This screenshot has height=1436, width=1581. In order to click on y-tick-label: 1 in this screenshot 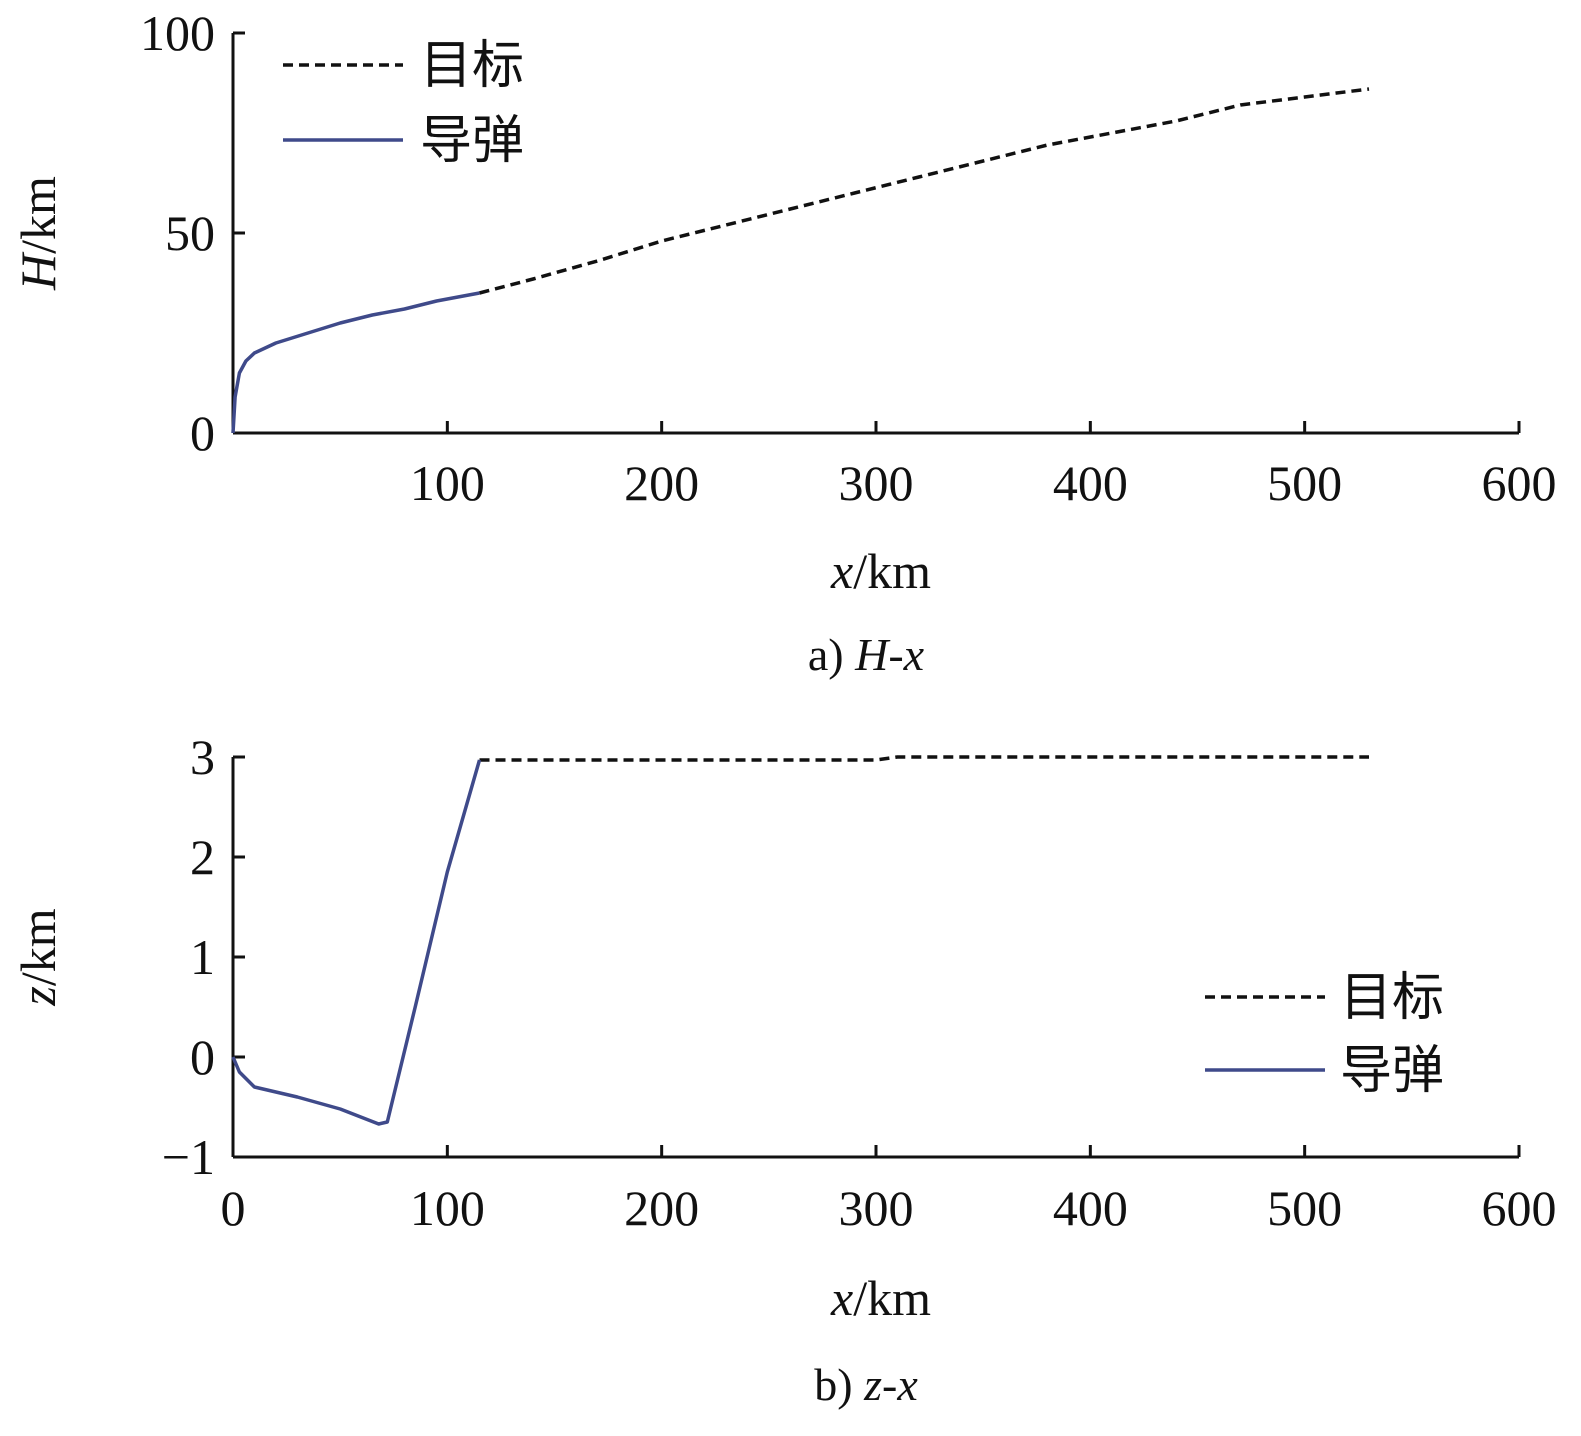, I will do `click(202, 957)`.